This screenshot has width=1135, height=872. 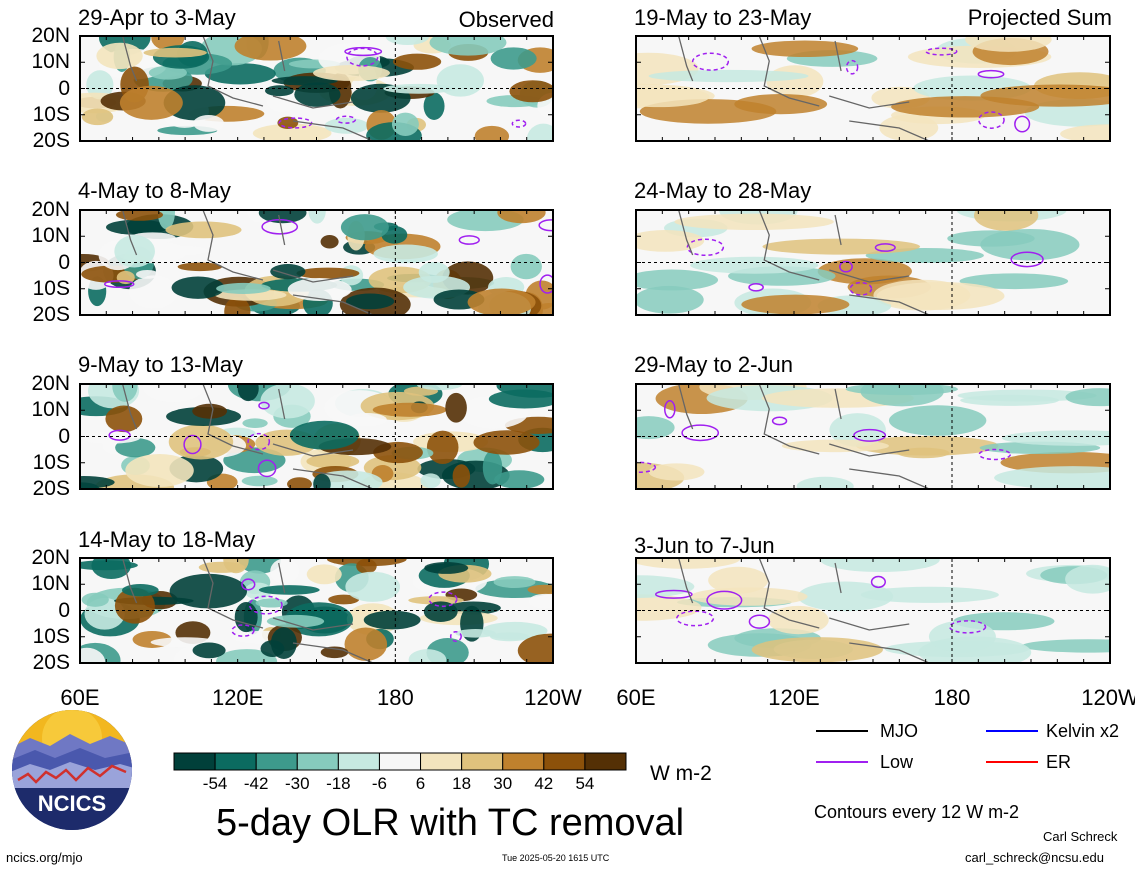 What do you see at coordinates (723, 190) in the screenshot?
I see `panel-date-range: 24-May to 28-May` at bounding box center [723, 190].